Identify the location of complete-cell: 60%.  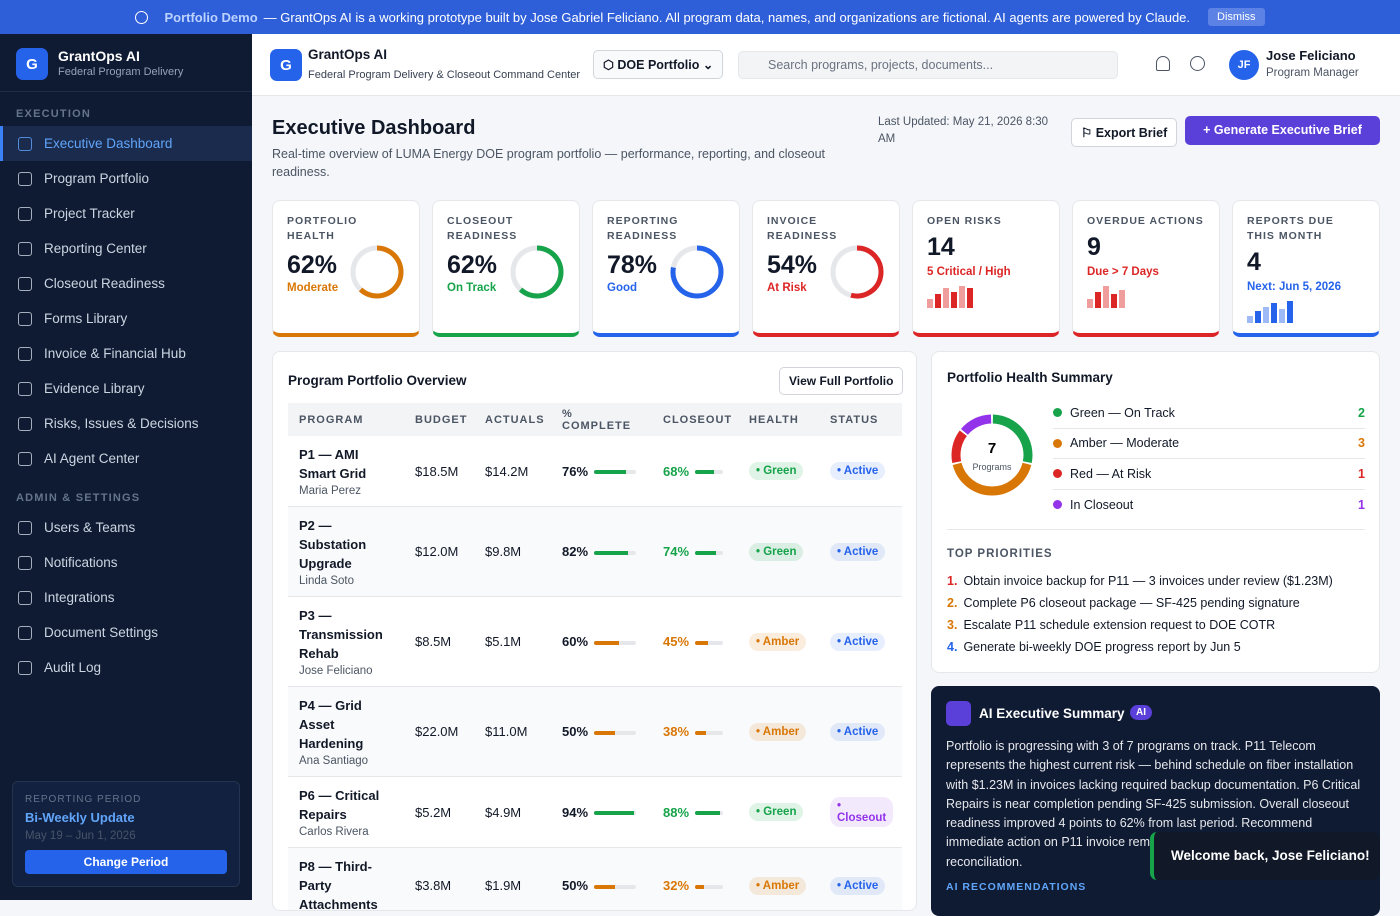
(601, 641).